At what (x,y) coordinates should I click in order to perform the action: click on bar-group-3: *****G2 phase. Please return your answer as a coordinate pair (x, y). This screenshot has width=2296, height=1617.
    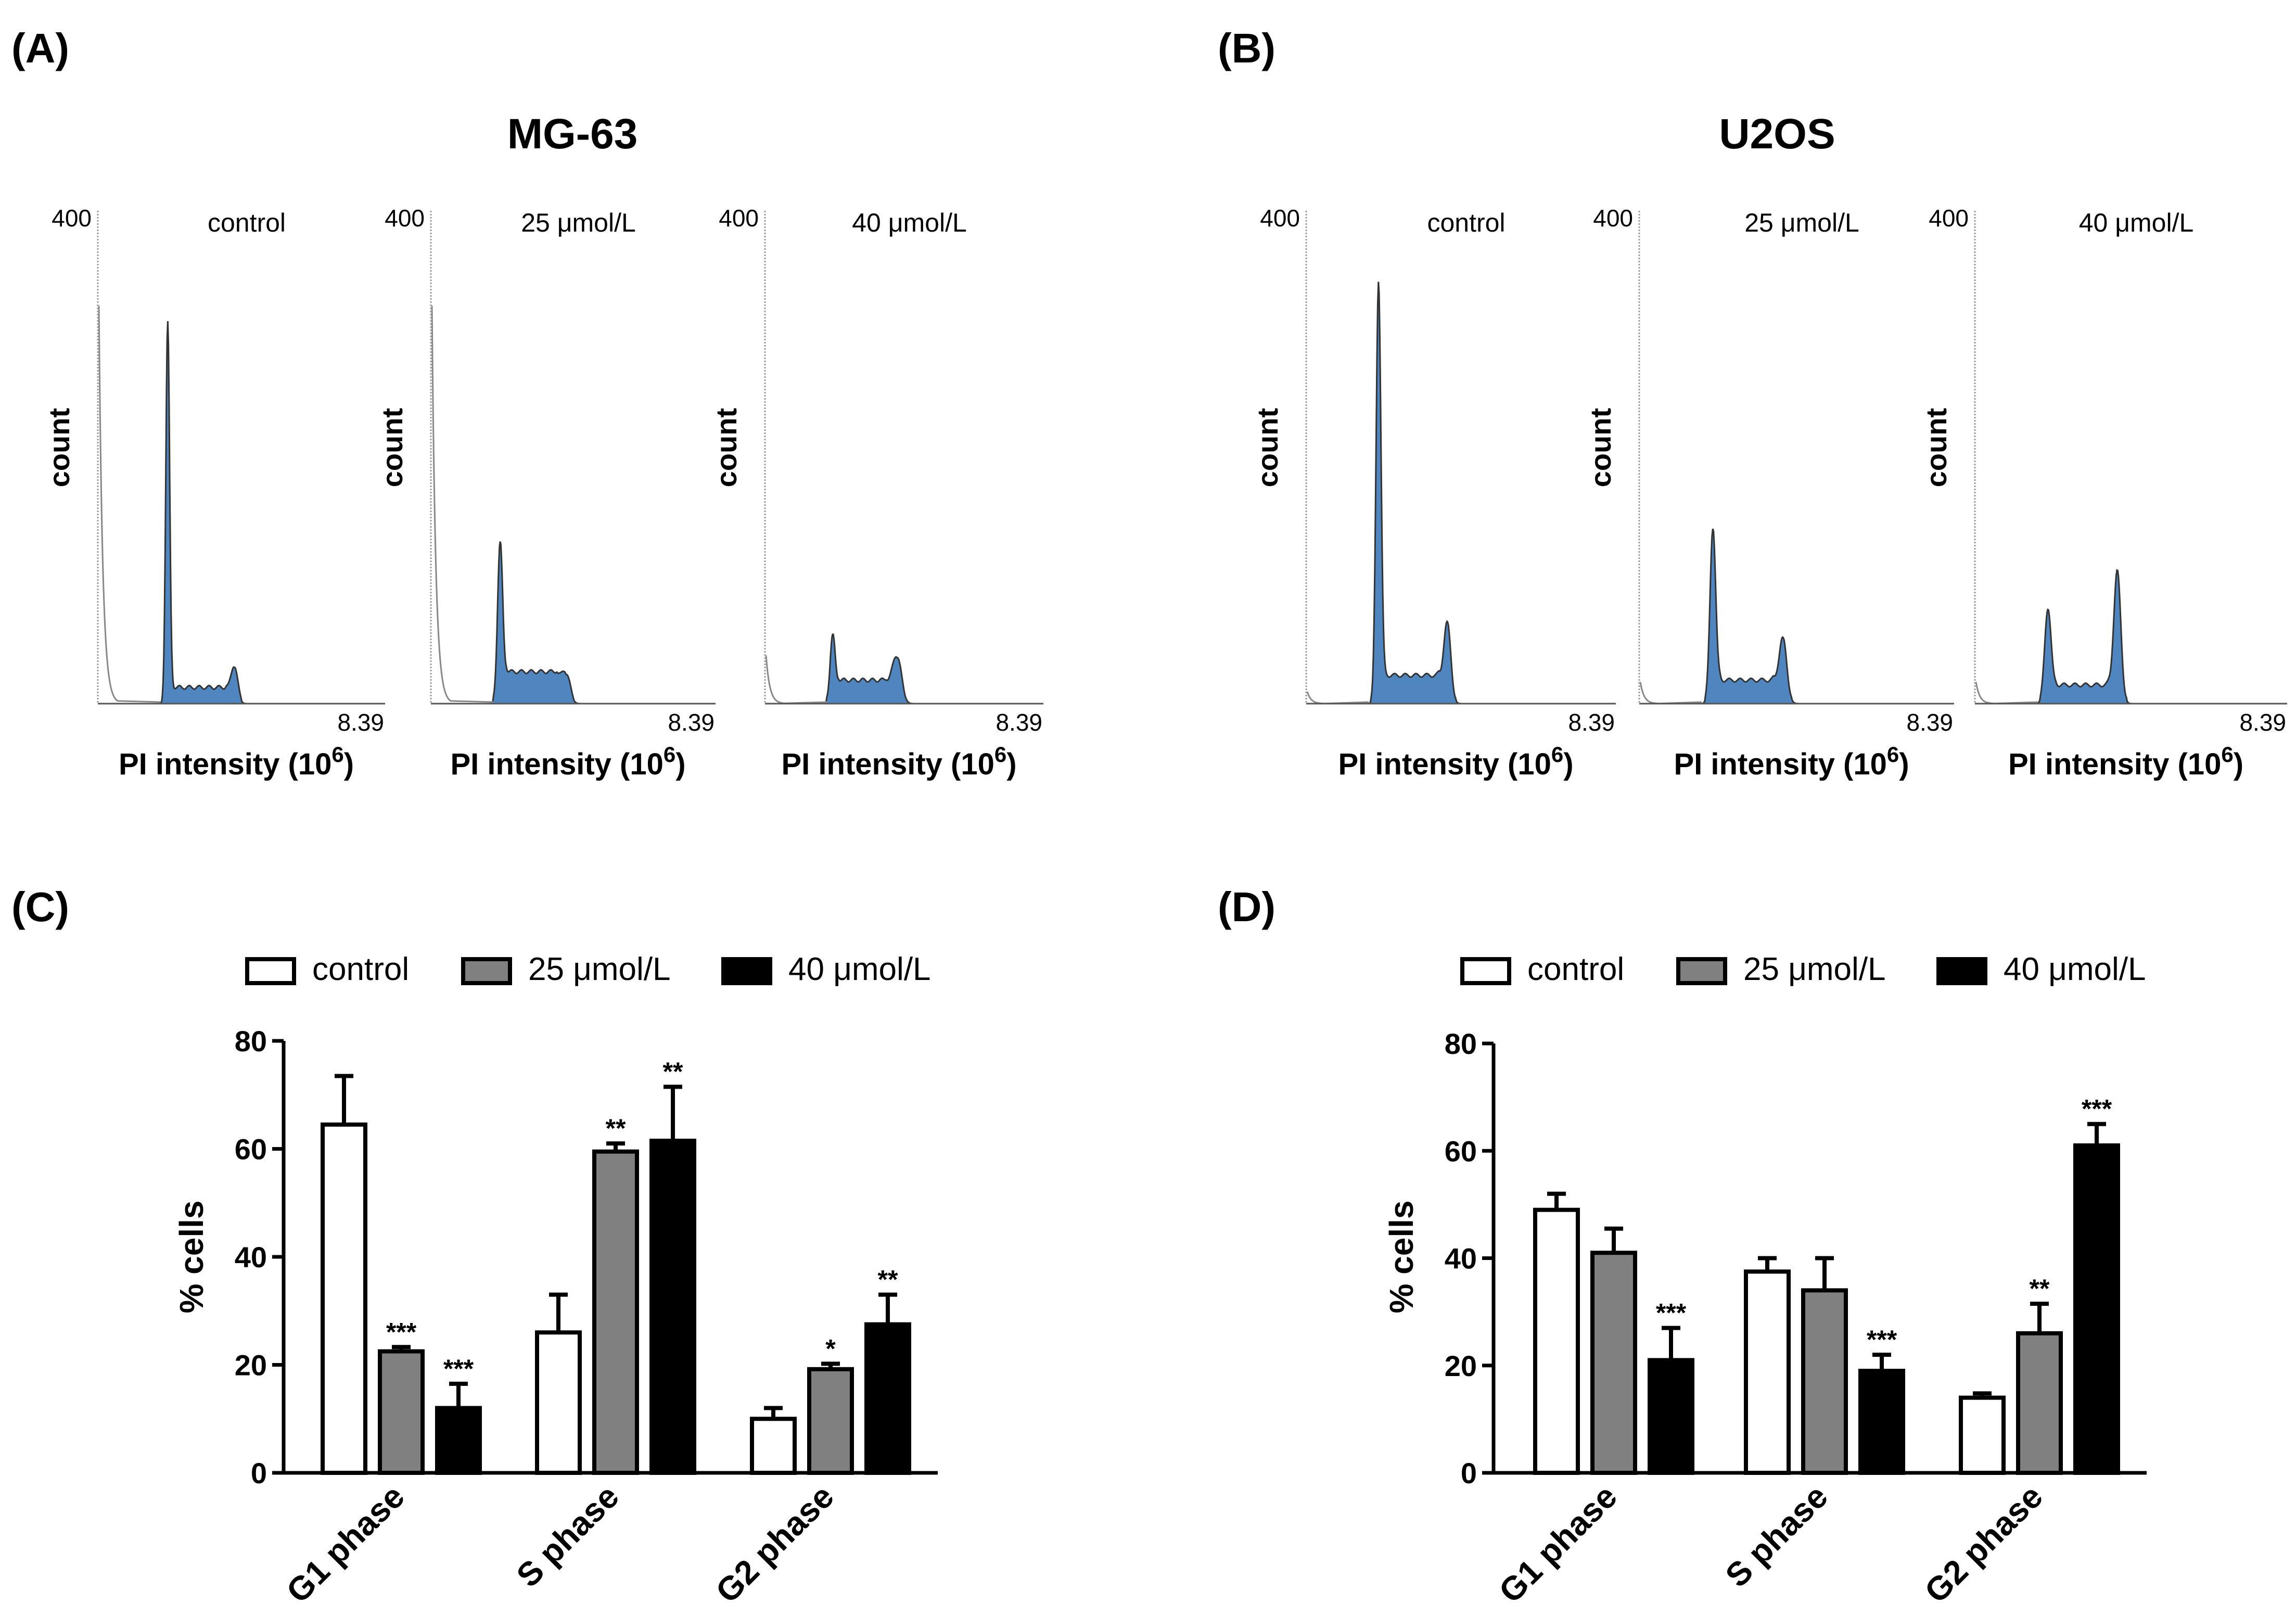
    Looking at the image, I should click on (2019, 1352).